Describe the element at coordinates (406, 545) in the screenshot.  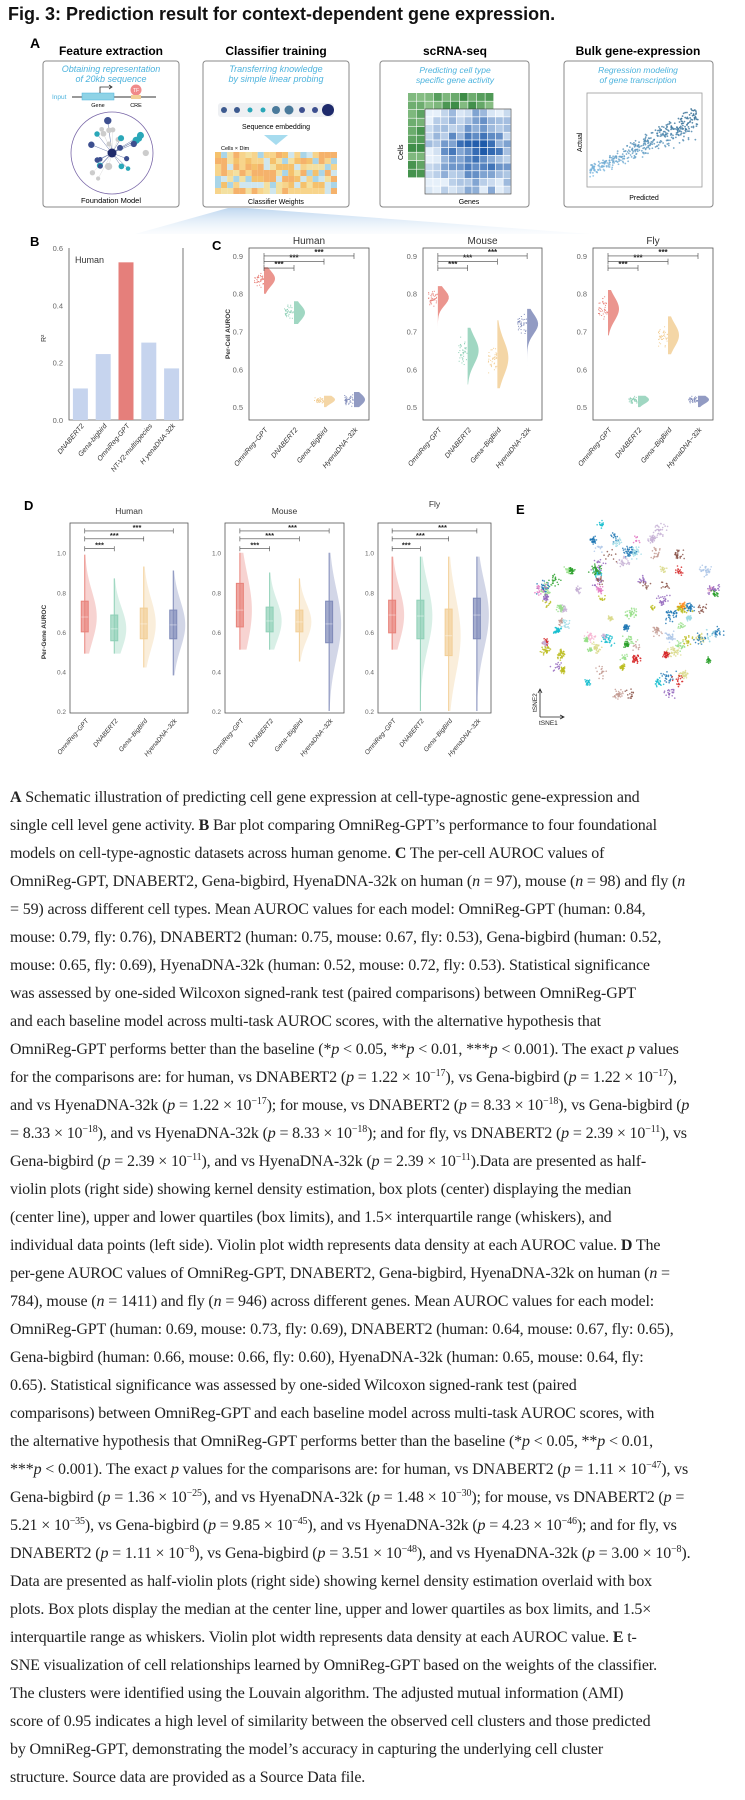
I see `significance-label: ***` at that location.